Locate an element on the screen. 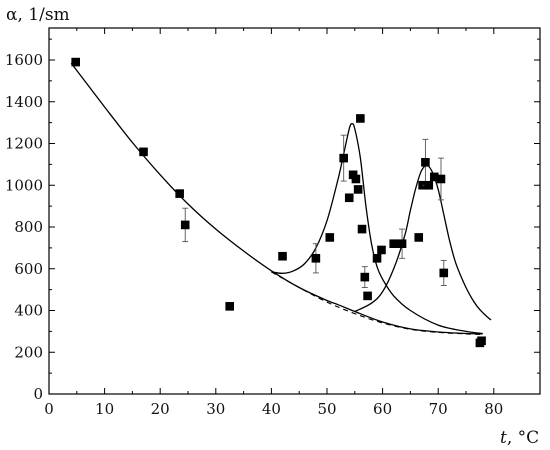  x-tick-label: 50 is located at coordinates (326, 409).